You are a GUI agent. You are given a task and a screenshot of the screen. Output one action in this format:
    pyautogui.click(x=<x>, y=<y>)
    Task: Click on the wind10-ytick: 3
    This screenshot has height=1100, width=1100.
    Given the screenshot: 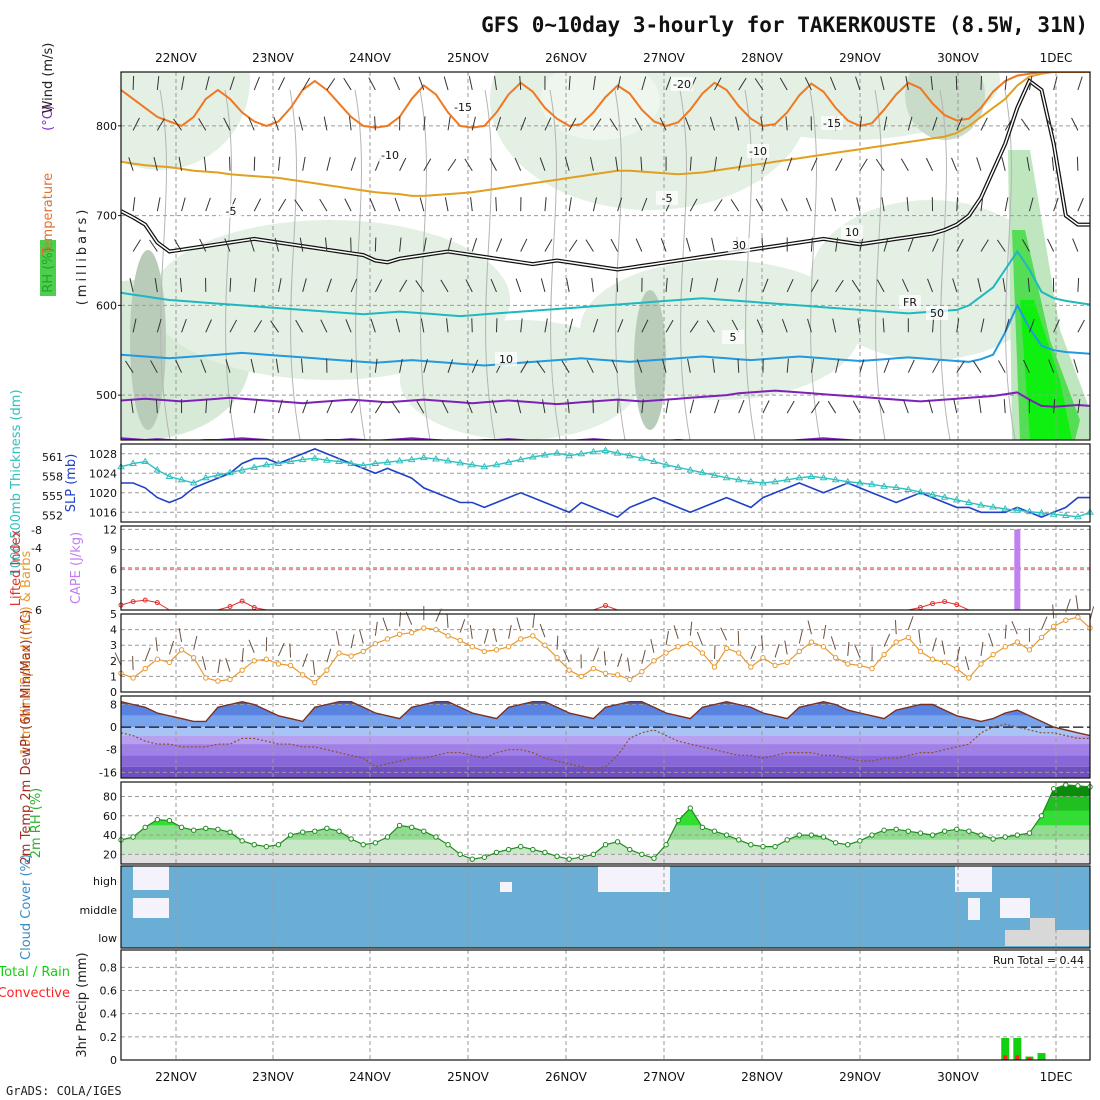 What is the action you would take?
    pyautogui.click(x=113, y=645)
    